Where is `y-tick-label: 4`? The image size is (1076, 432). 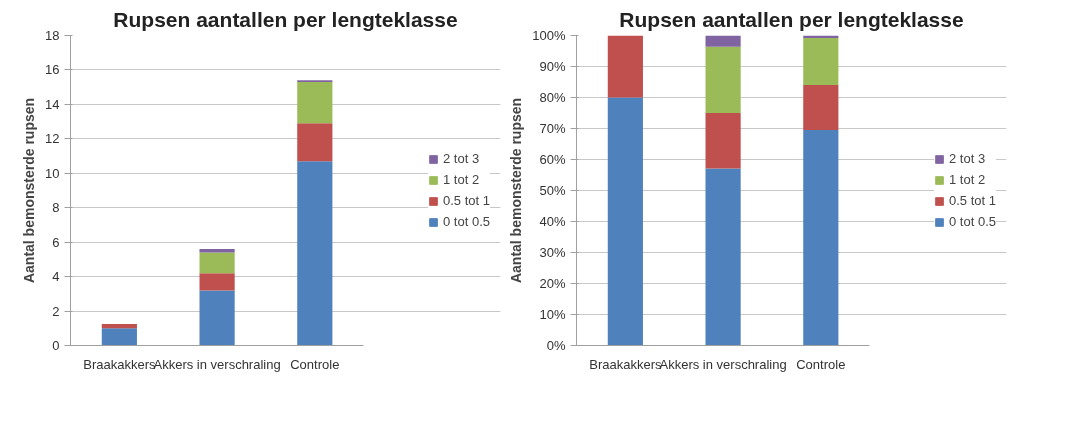
y-tick-label: 4 is located at coordinates (56, 277).